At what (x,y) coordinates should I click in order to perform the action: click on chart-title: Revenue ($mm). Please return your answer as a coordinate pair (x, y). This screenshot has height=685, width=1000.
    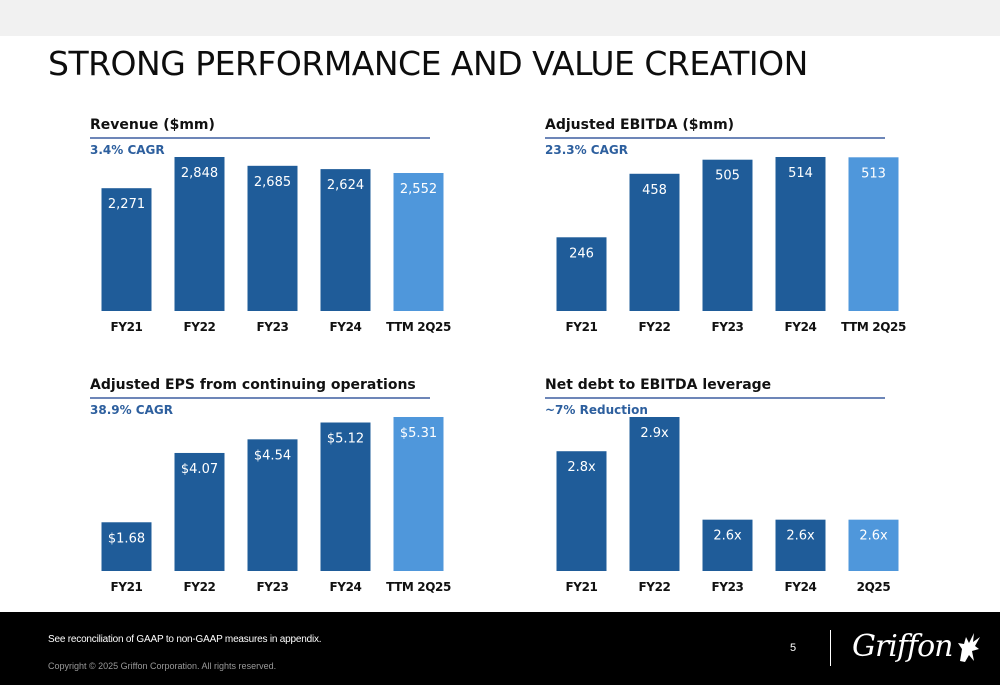
    Looking at the image, I should click on (152, 125).